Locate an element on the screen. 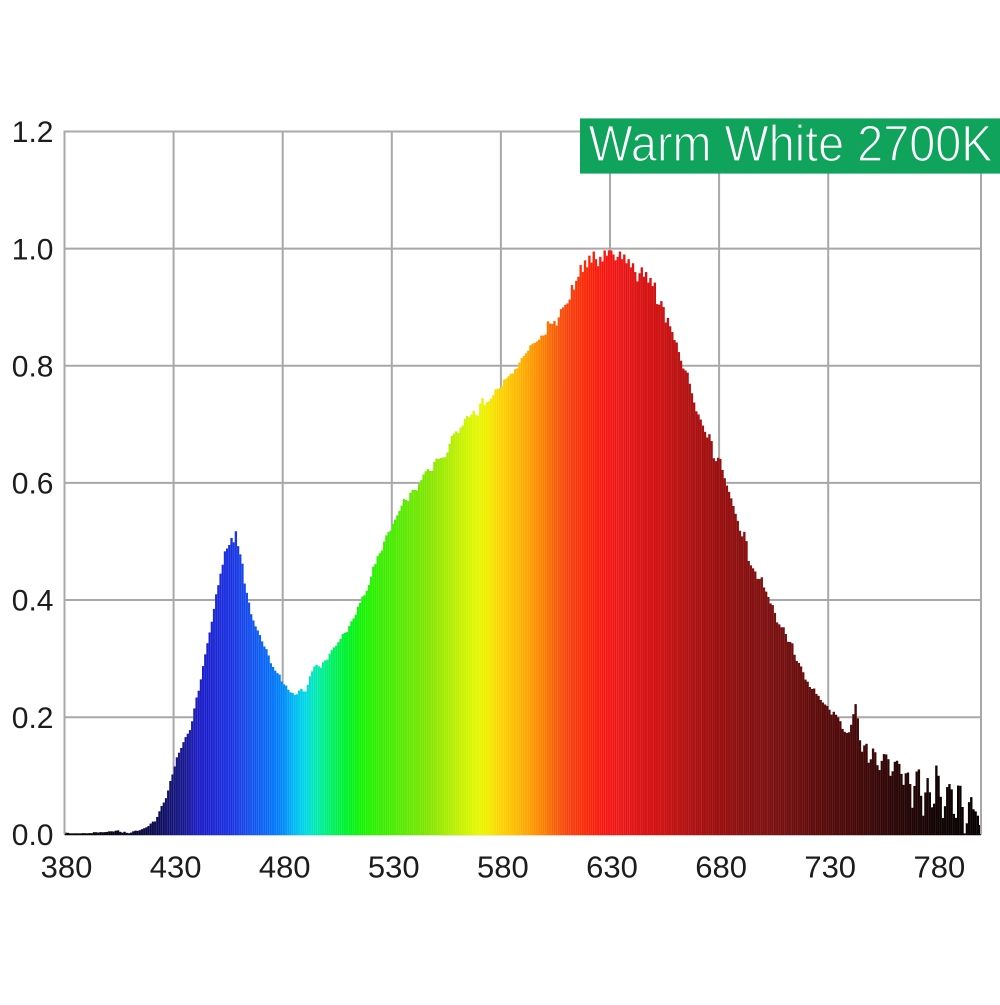  svg-text: 0.0 is located at coordinates (33, 835).